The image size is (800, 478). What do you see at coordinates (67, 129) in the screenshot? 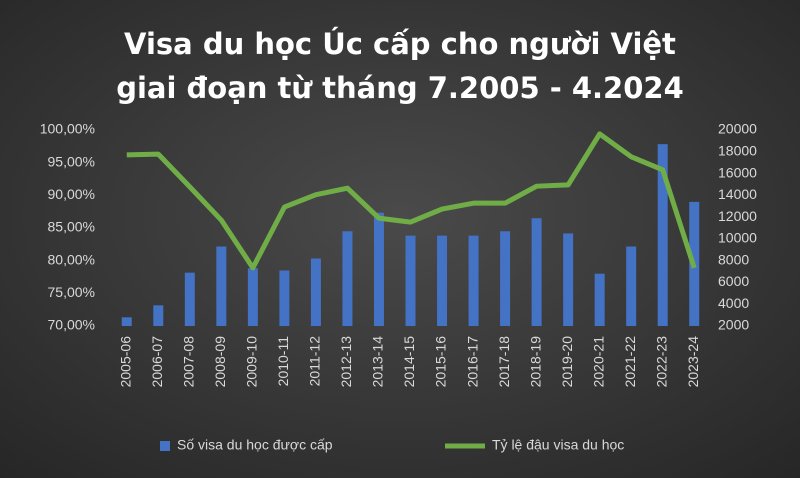
I see `y-tick-label: 100,00%` at bounding box center [67, 129].